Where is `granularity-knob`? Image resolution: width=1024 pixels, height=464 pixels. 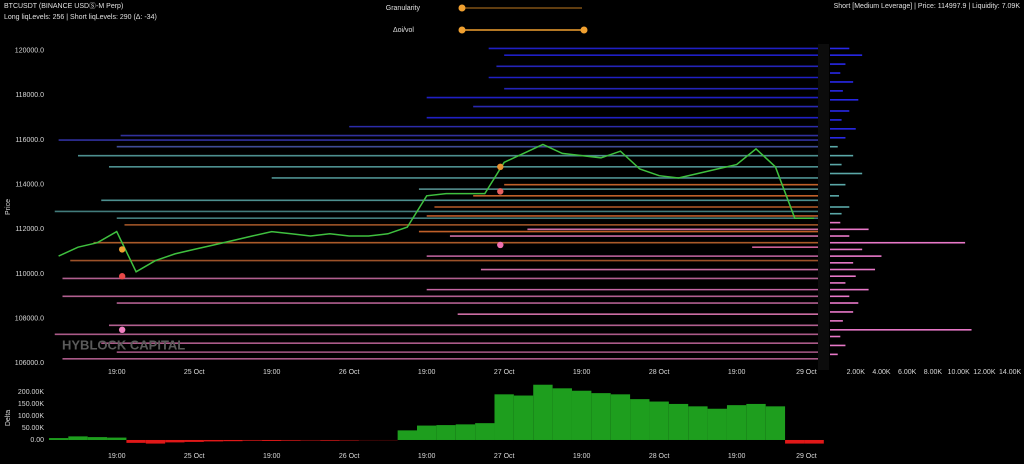
granularity-knob is located at coordinates (462, 8).